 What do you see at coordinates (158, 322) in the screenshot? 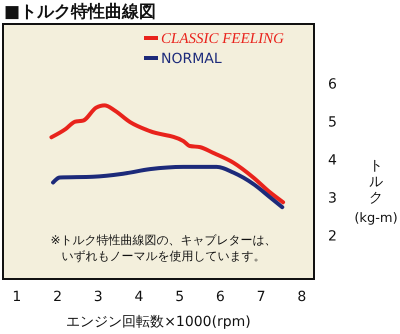
I see `x-axis-title: エンジン回転数×1000(rpm)` at bounding box center [158, 322].